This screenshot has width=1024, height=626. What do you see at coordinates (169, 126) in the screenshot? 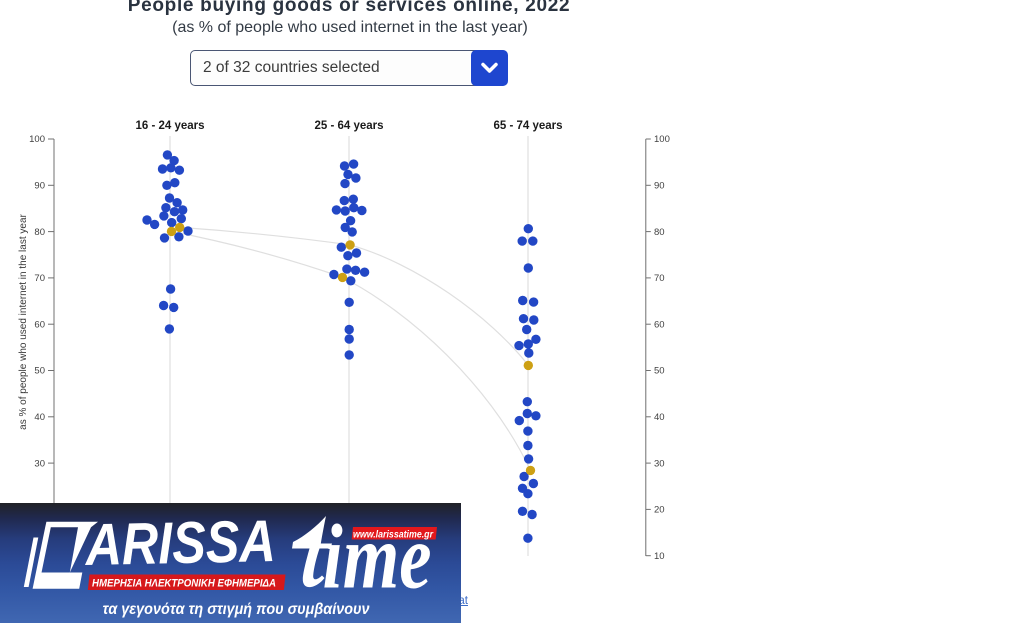
I see `svg-text: 16 - 24 years` at bounding box center [169, 126].